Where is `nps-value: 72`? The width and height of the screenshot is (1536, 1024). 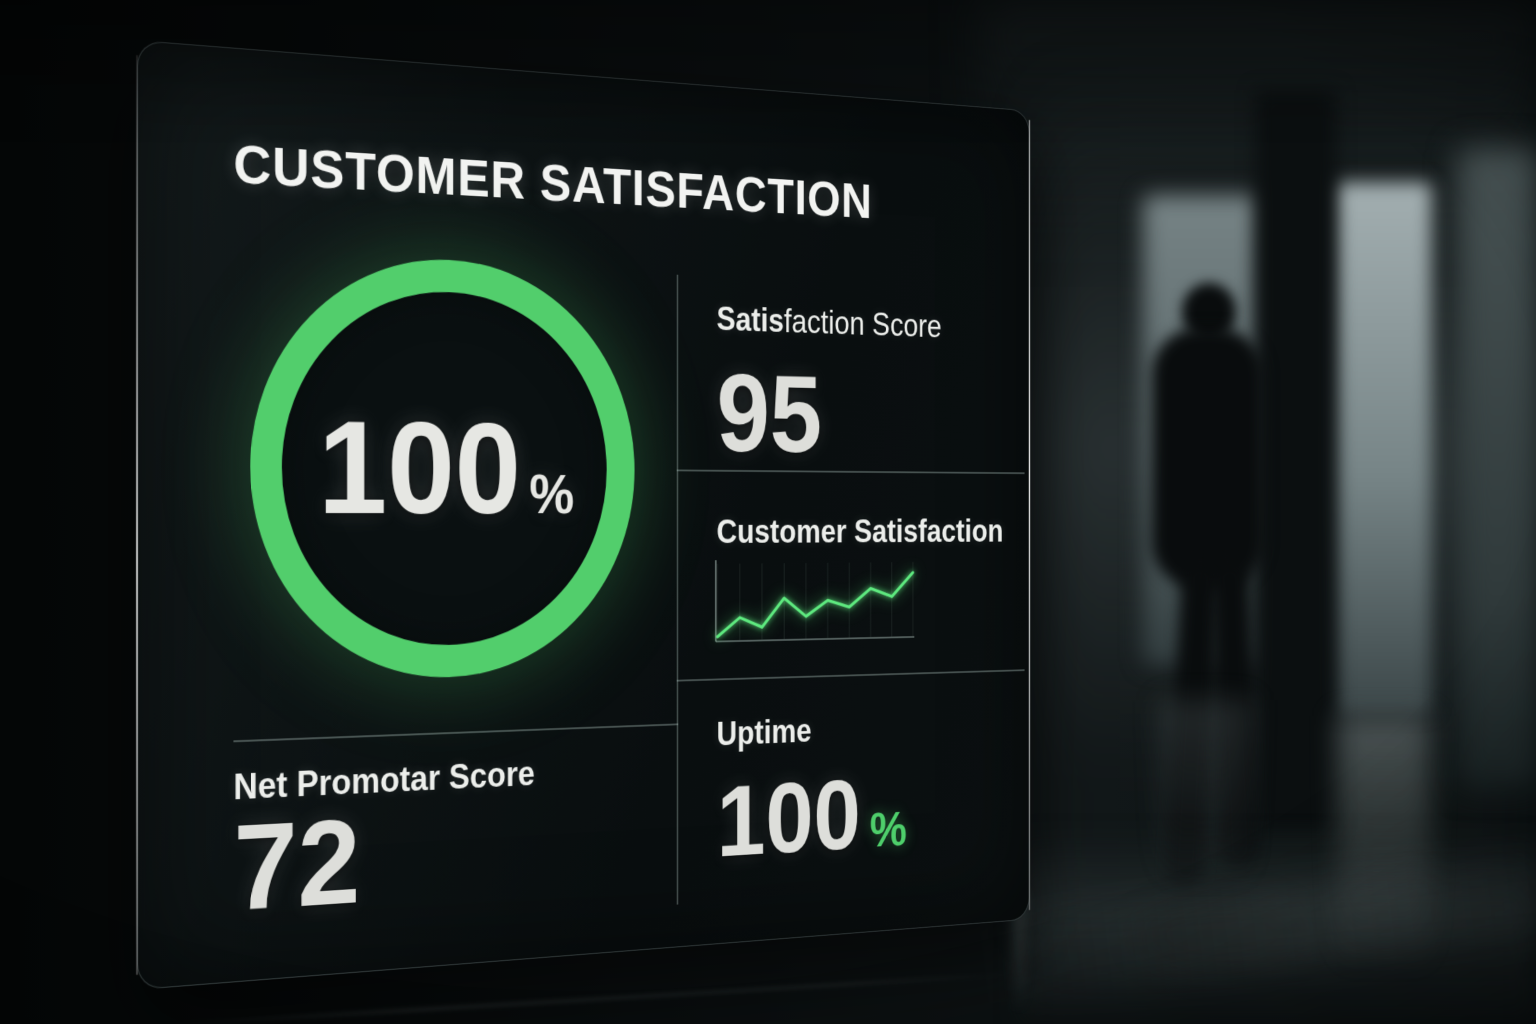
nps-value: 72 is located at coordinates (297, 866).